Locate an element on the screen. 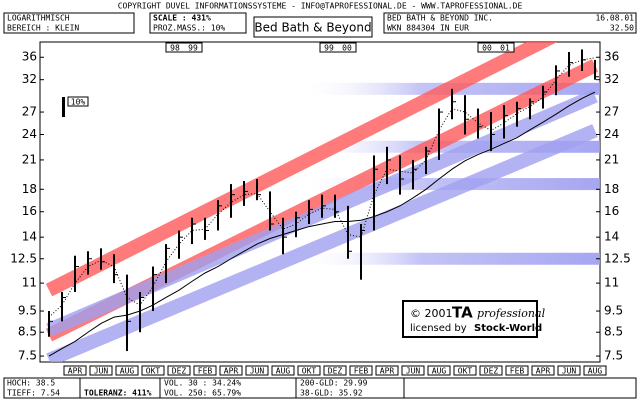  year-markers: 98 99 99 00 00 01 is located at coordinates (340, 47).